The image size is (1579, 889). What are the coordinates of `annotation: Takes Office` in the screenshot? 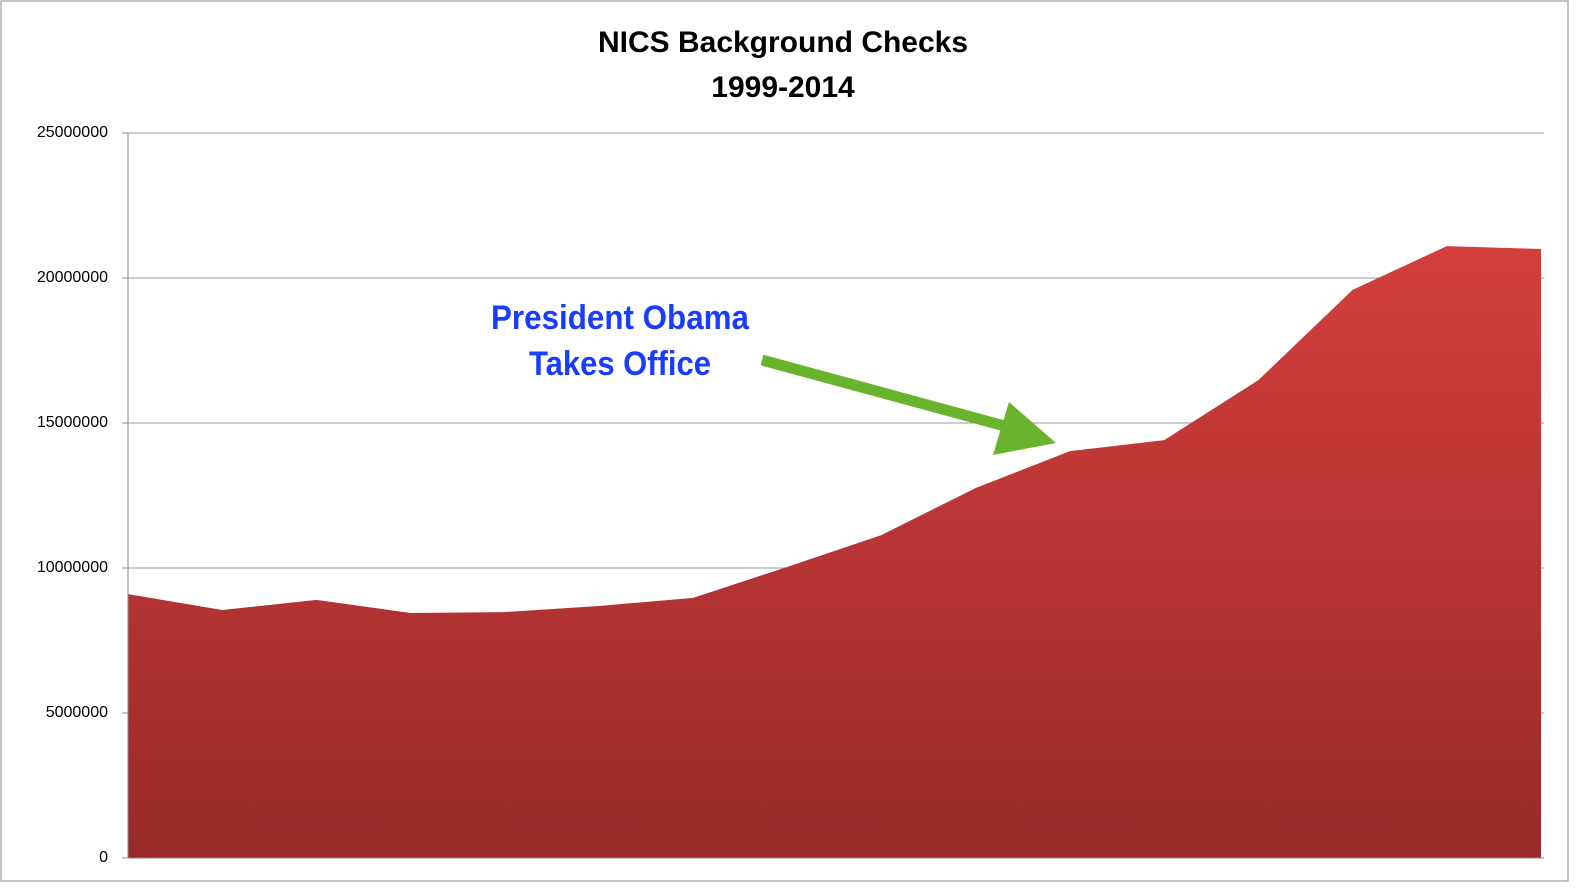 It's located at (620, 364).